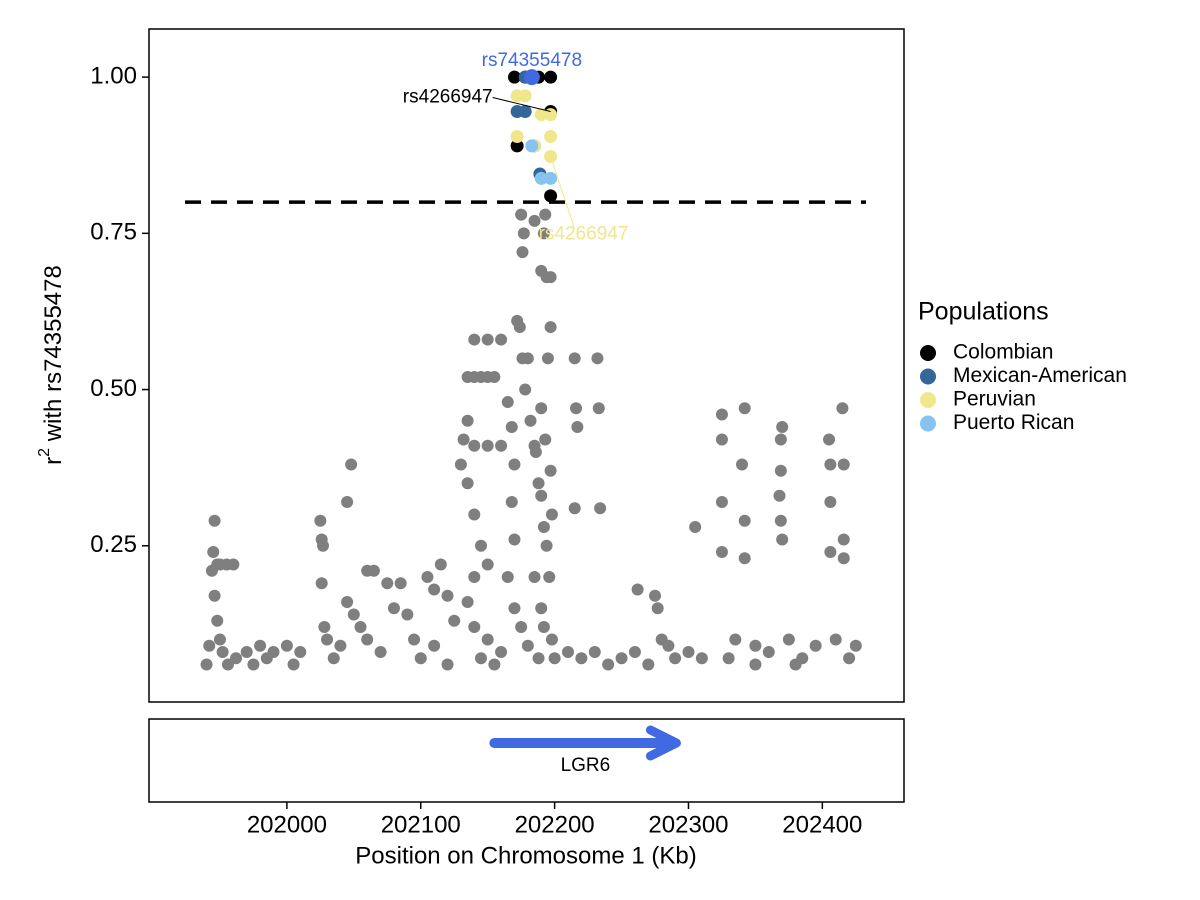 The image size is (1200, 900). What do you see at coordinates (1040, 375) in the screenshot?
I see `legend-label: Mexican-American` at bounding box center [1040, 375].